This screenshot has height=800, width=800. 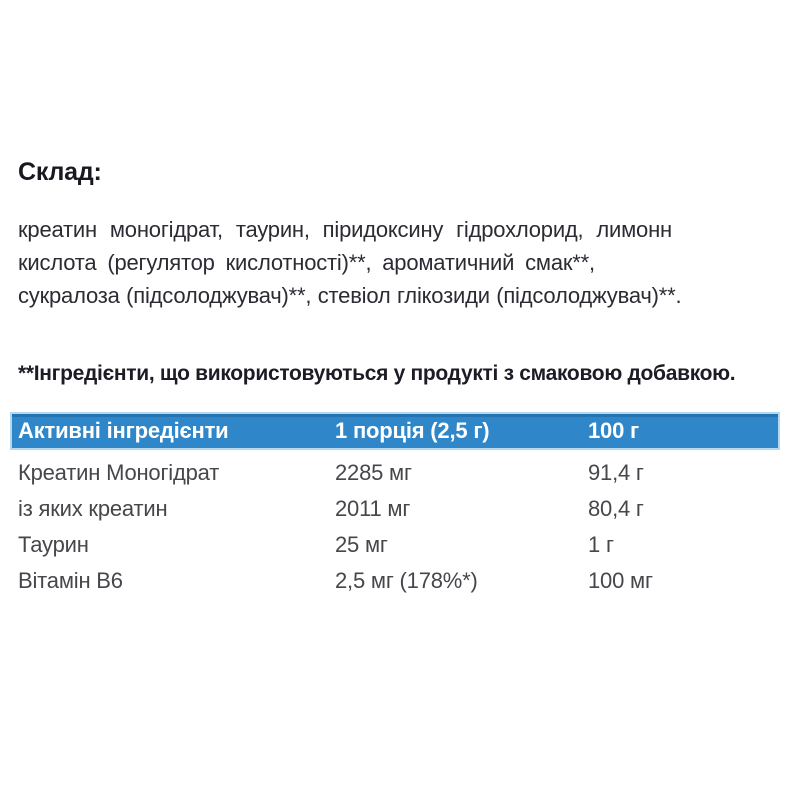 I want to click on composition-heading: Склад:, so click(x=60, y=172).